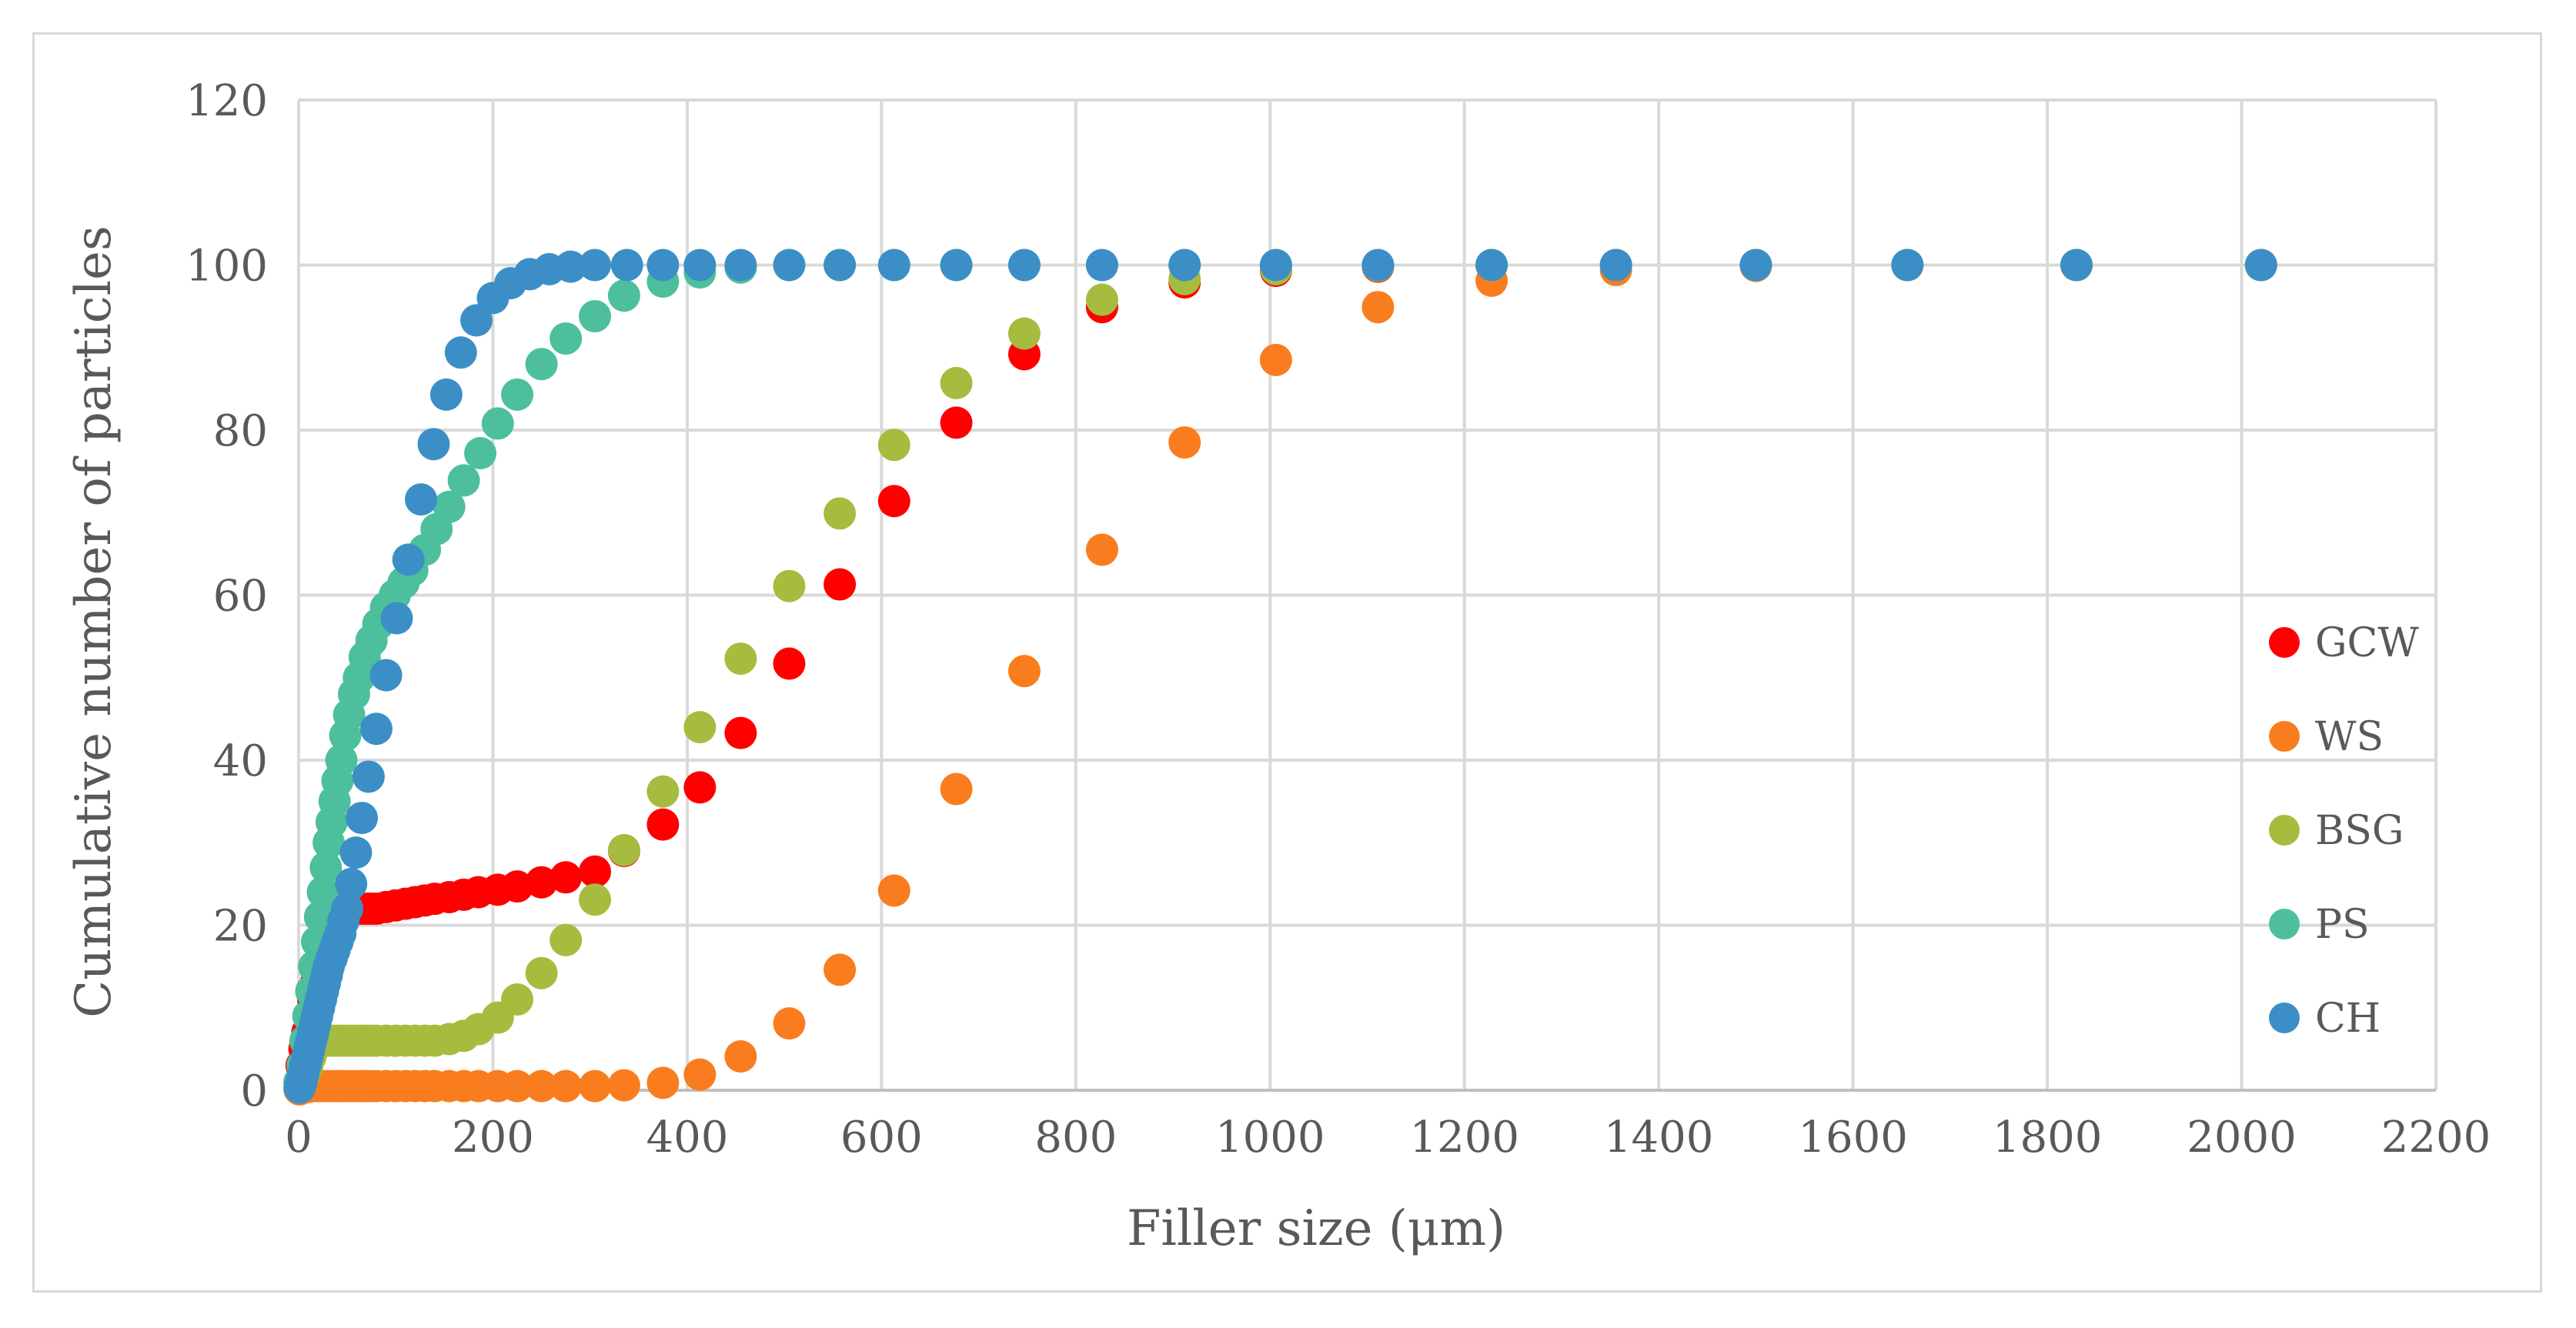 The width and height of the screenshot is (2576, 1328). I want to click on legend-marker-ps, so click(2284, 924).